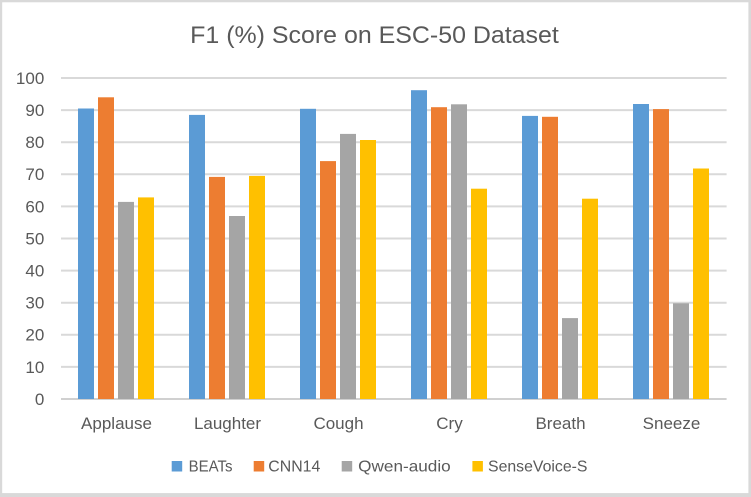 The image size is (751, 497). Describe the element at coordinates (116, 423) in the screenshot. I see `svg-text: Applause` at that location.